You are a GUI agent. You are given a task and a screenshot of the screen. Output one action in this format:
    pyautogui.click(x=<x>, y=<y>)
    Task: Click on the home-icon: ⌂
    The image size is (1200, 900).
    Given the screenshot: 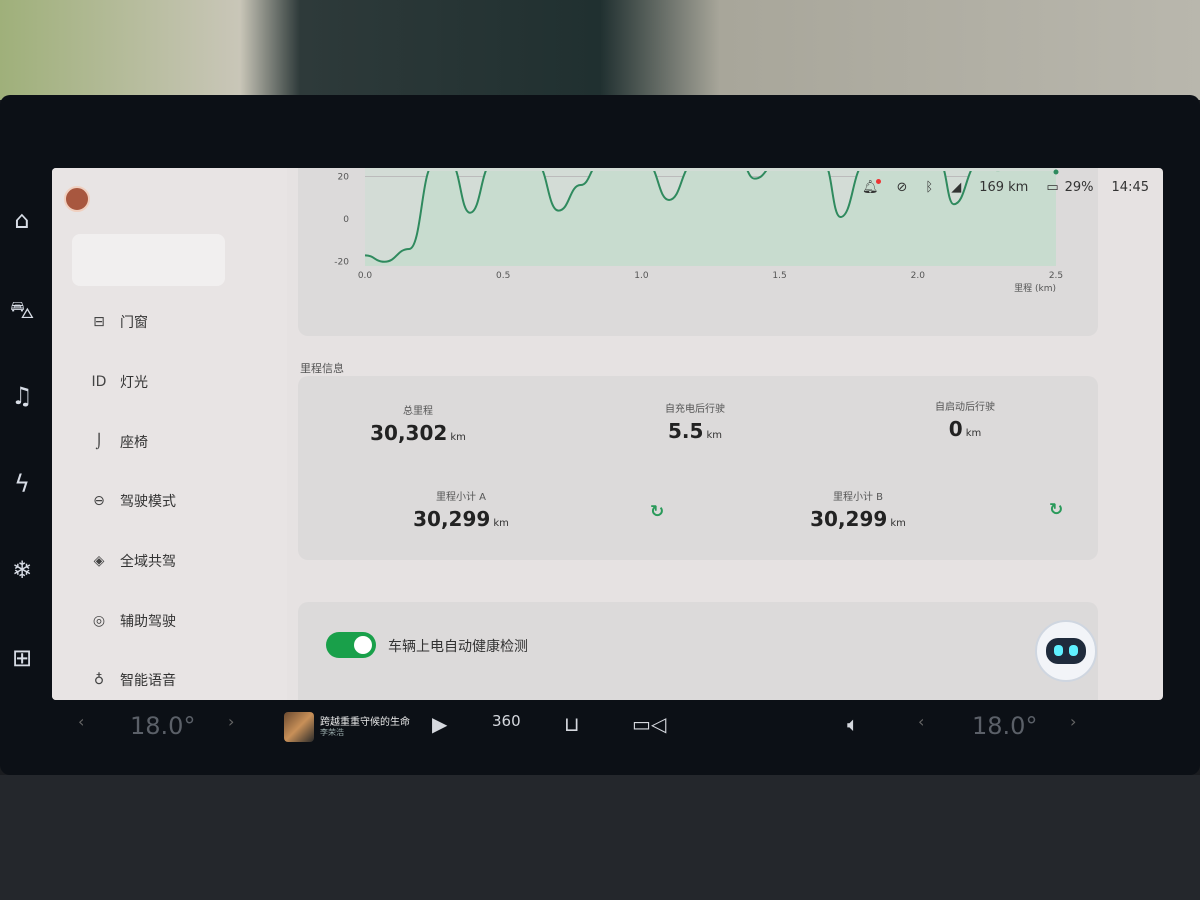 What is the action you would take?
    pyautogui.click(x=22, y=220)
    